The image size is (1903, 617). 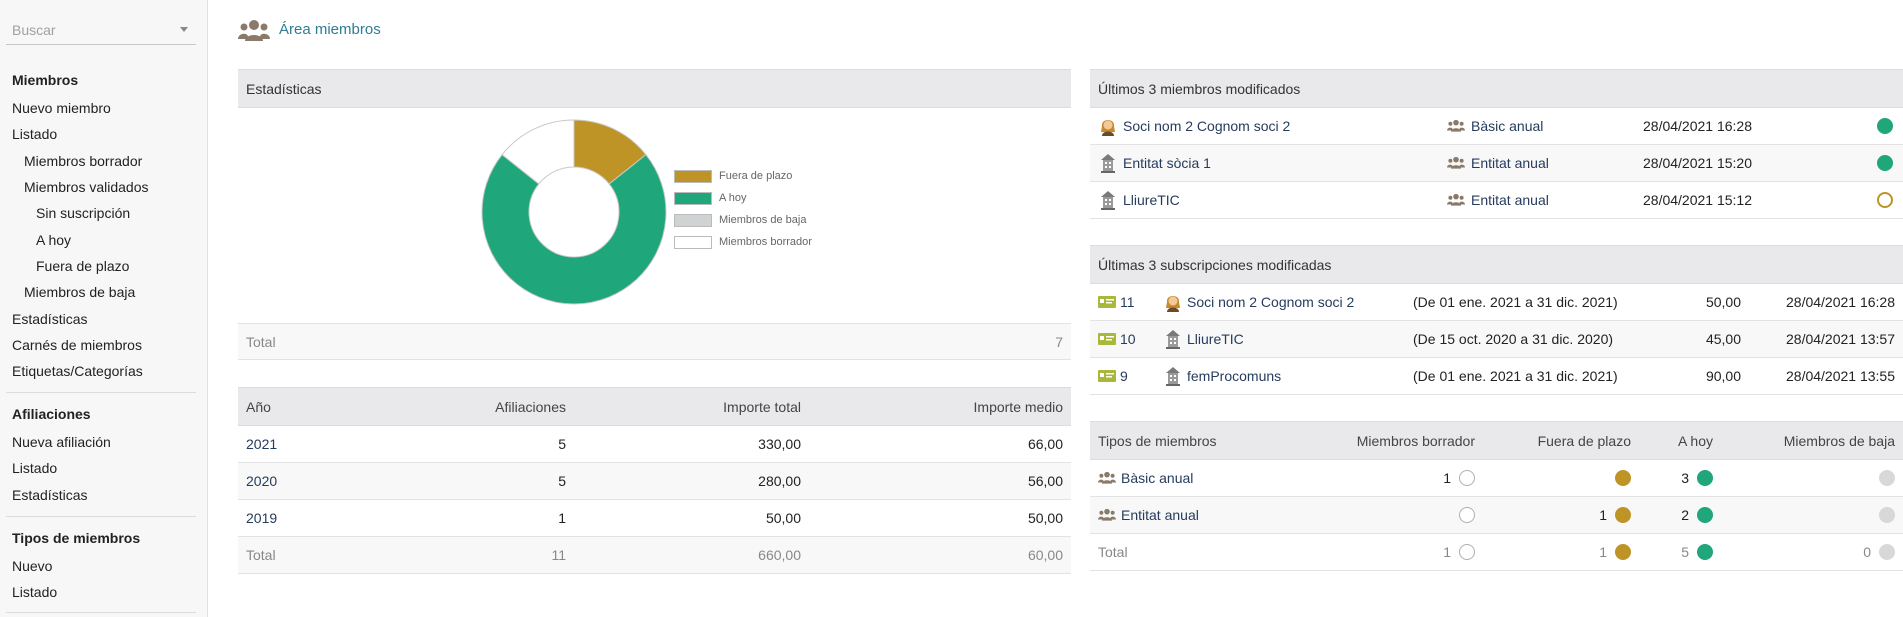 I want to click on stats-header: Estadísticas, so click(x=654, y=88).